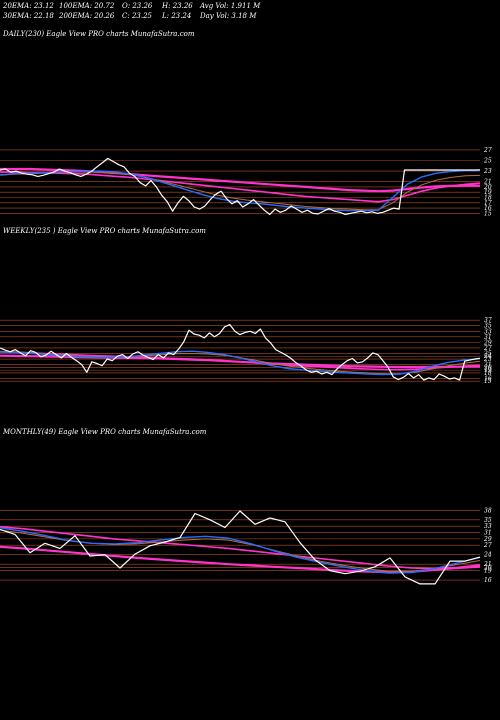  Describe the element at coordinates (487, 359) in the screenshot. I see `tick-label-1-8: 23` at that location.